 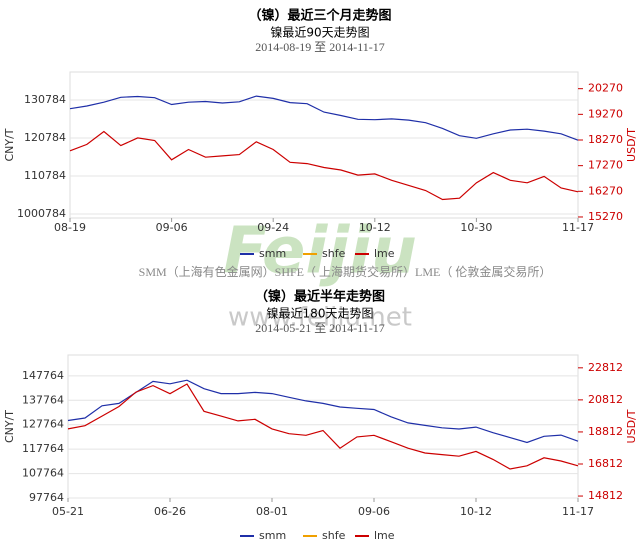 I want to click on y2-tick-label: 18270, so click(x=605, y=139).